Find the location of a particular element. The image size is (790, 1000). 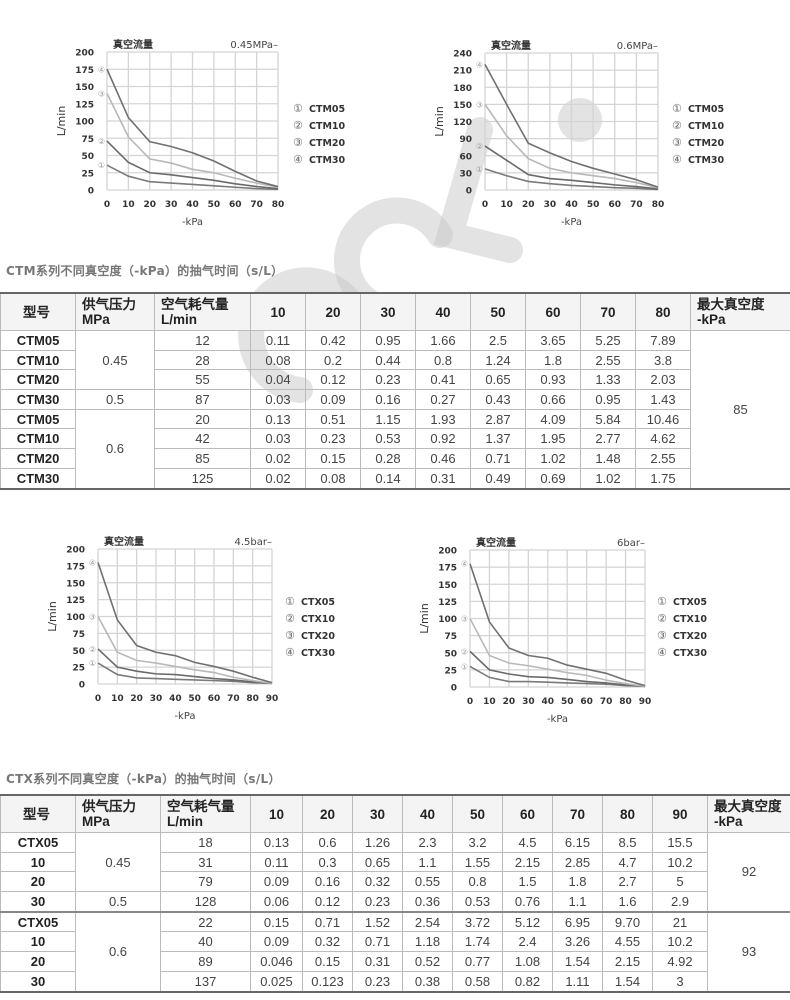

y-tick-label: 50 is located at coordinates (450, 654).